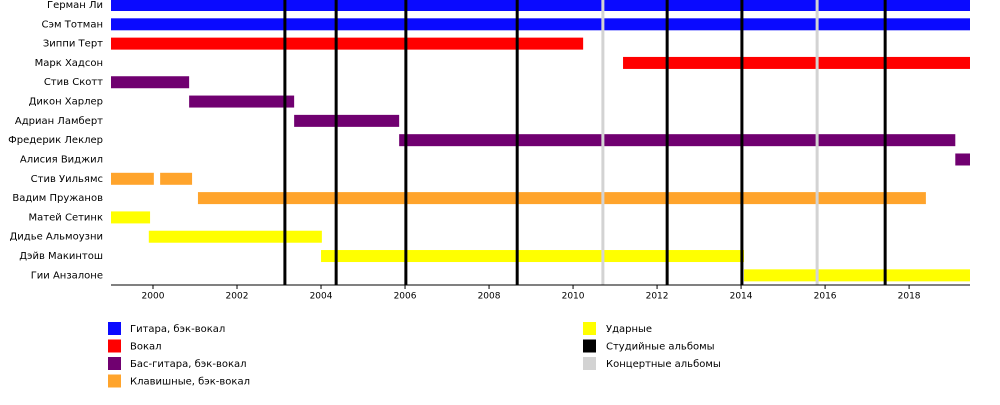 The height and width of the screenshot is (405, 1000). Describe the element at coordinates (67, 179) in the screenshot. I see `row-label: Стив Уильямс` at that location.